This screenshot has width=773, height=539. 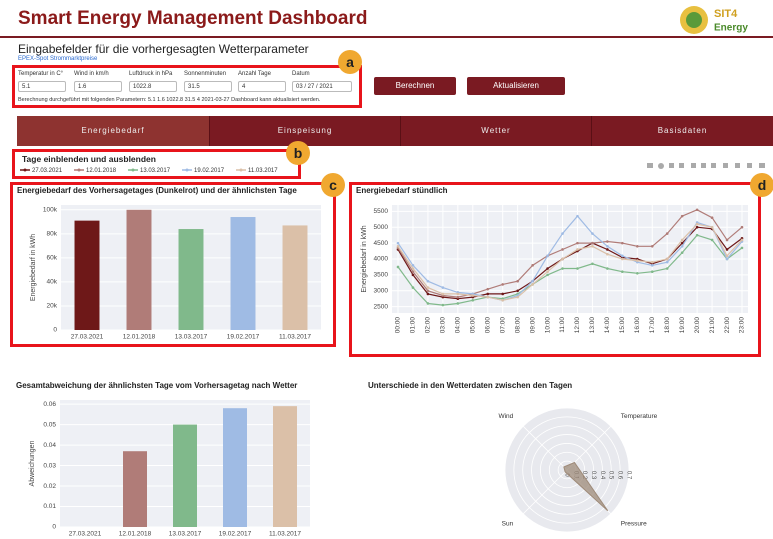 I want to click on r-tick-label: 0.7, so click(x=628, y=475).